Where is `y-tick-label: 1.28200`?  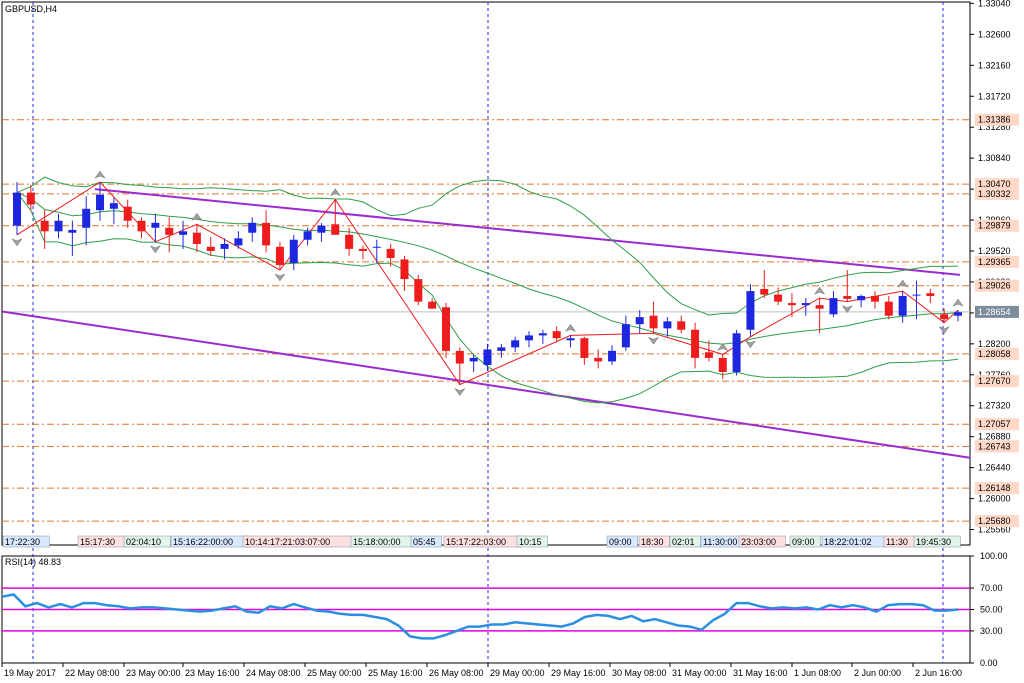
y-tick-label: 1.28200 is located at coordinates (994, 344).